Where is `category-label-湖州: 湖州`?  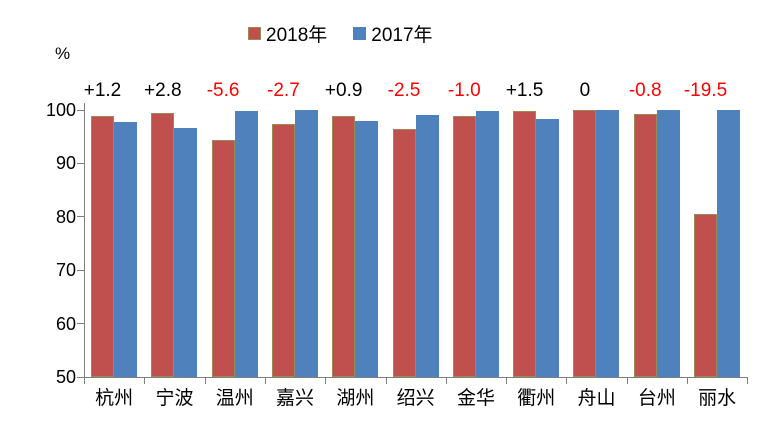 category-label-湖州: 湖州 is located at coordinates (355, 398).